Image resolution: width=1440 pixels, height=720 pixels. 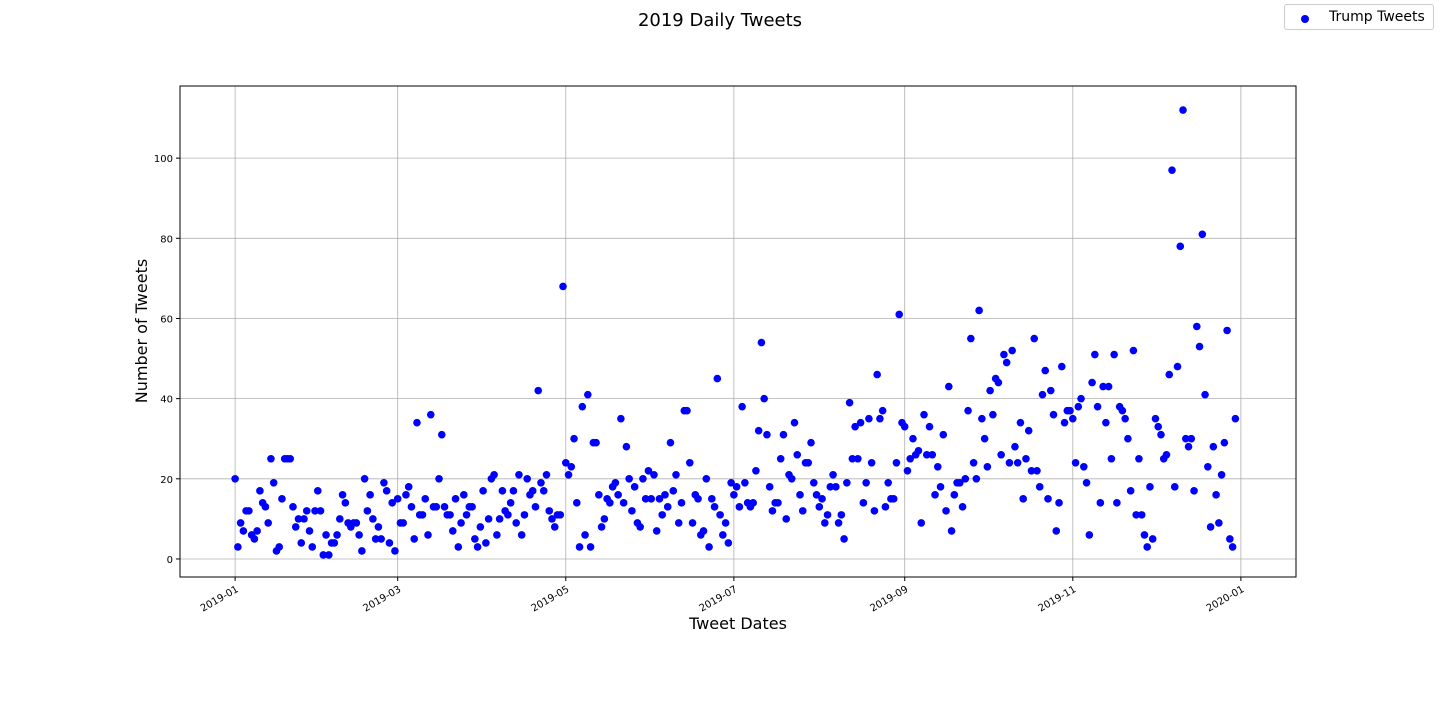 What do you see at coordinates (167, 360) in the screenshot?
I see `y-axis-ticks: 0 20 40 60 80 100` at bounding box center [167, 360].